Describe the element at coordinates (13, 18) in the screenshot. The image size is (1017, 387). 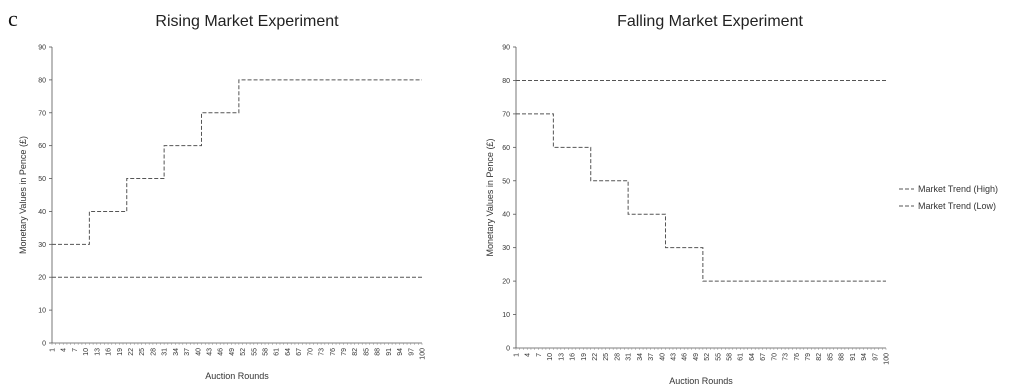
I see `panel-label: c` at that location.